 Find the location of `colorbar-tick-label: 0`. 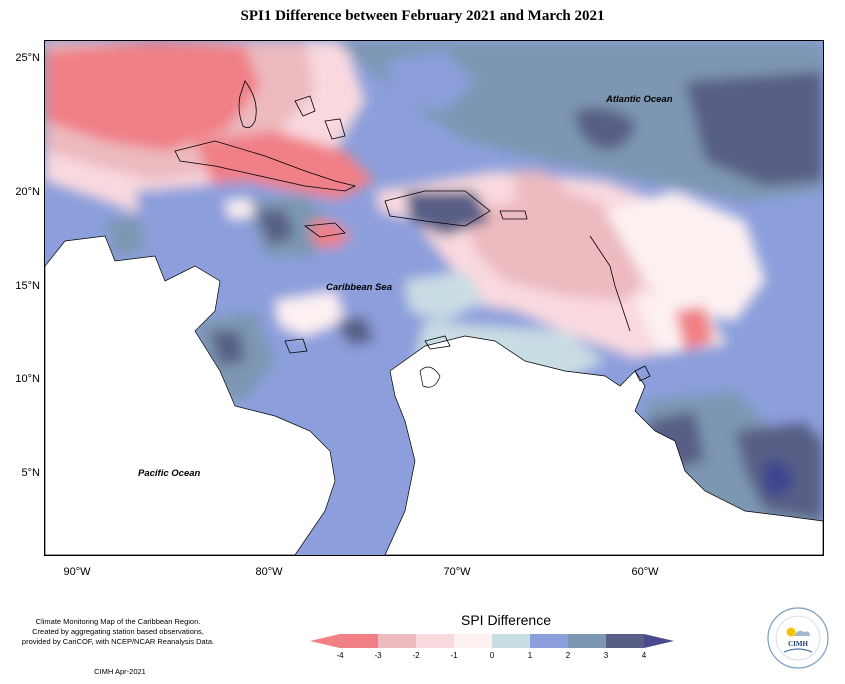

colorbar-tick-label: 0 is located at coordinates (492, 655).